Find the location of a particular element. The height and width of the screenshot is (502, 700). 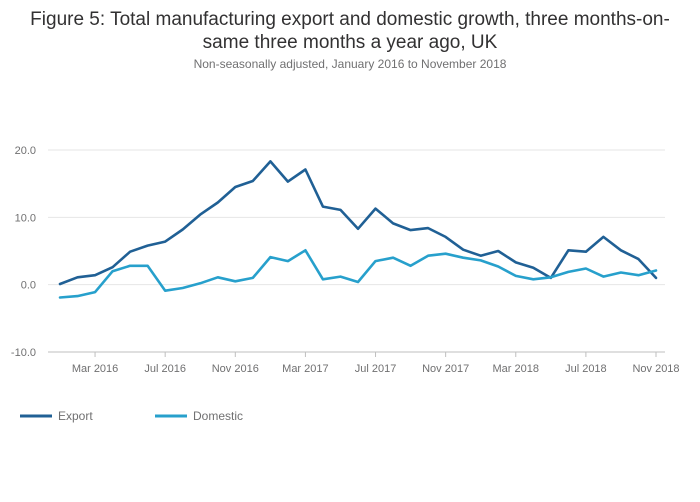

y-tick-label: 0.0 is located at coordinates (28, 286).